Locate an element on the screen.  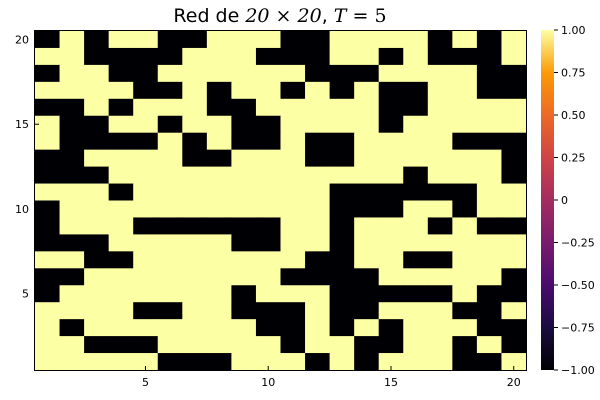
heatmap-cell-x8-y18 is located at coordinates (219, 73).